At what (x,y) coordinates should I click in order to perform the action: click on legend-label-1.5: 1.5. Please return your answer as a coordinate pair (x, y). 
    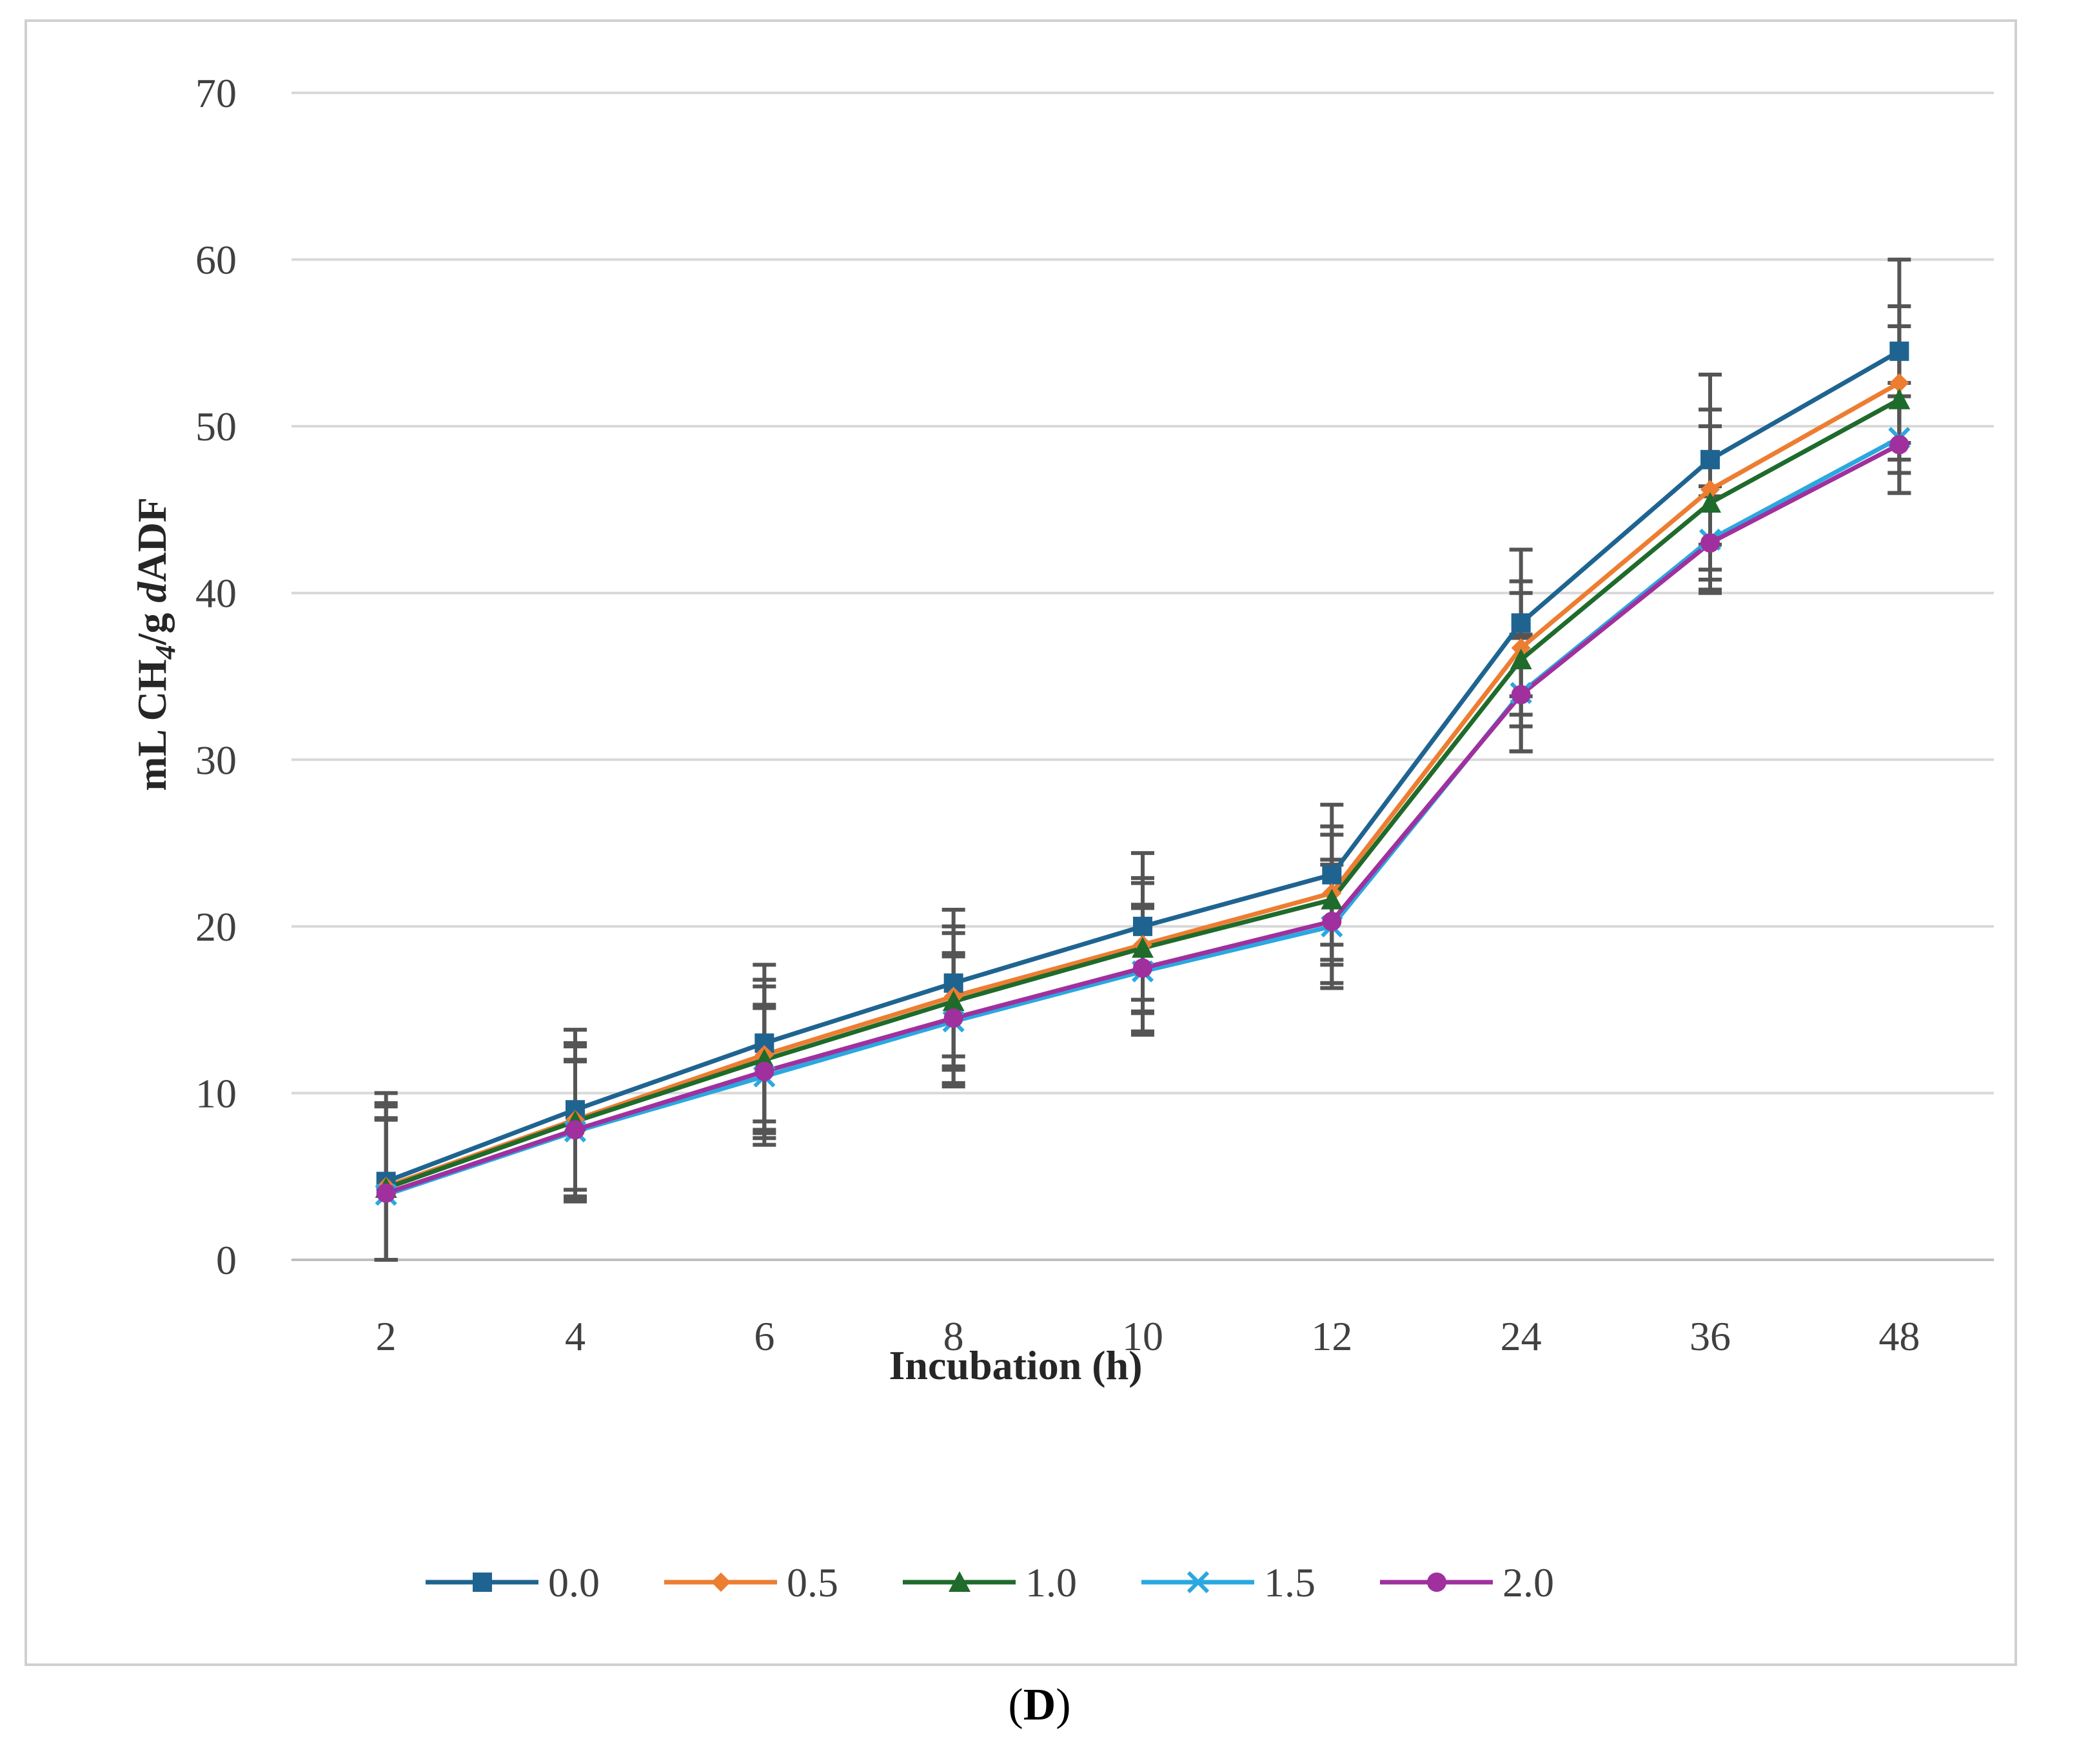
    Looking at the image, I should click on (1289, 1582).